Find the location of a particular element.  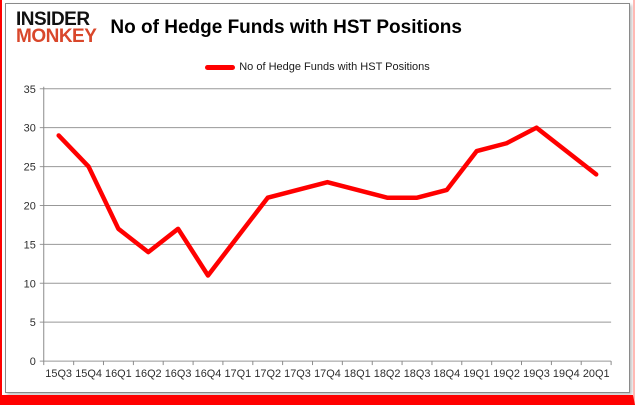

page-title: No of Hedge Funds with HST Positions is located at coordinates (286, 27).